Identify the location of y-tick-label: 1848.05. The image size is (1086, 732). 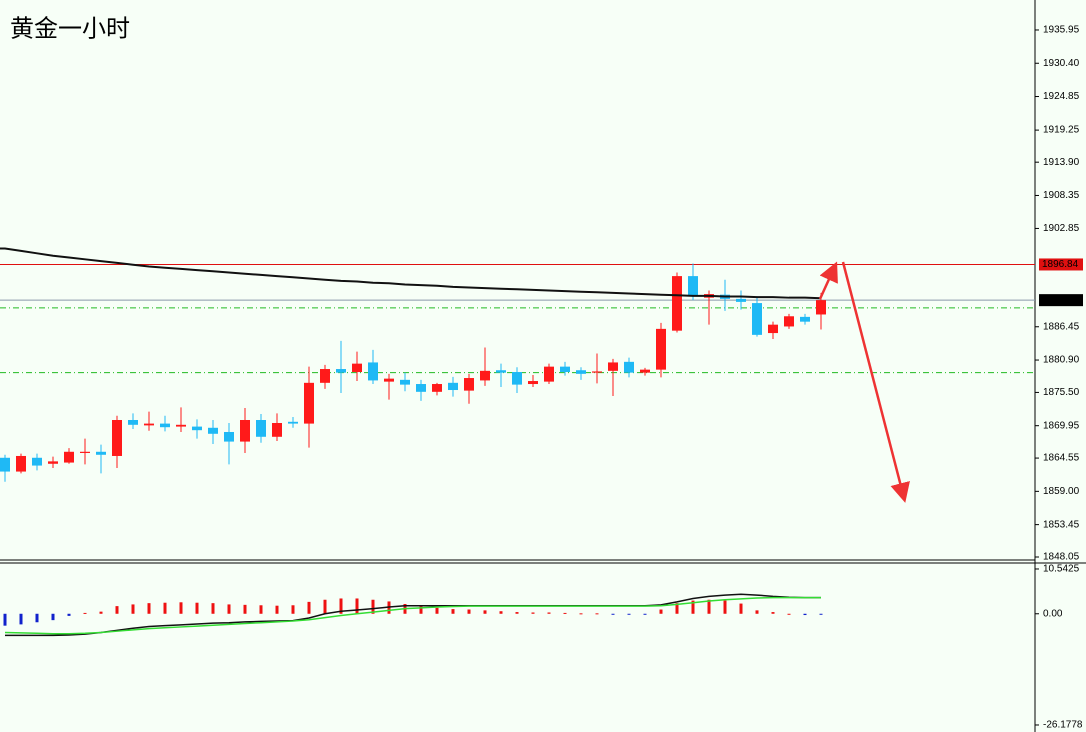
(1061, 557).